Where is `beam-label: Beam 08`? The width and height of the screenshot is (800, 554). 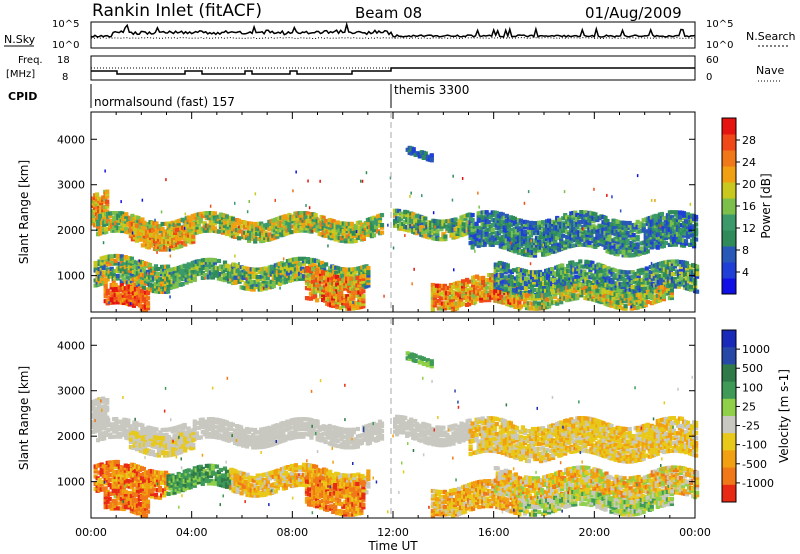
beam-label: Beam 08 is located at coordinates (388, 13).